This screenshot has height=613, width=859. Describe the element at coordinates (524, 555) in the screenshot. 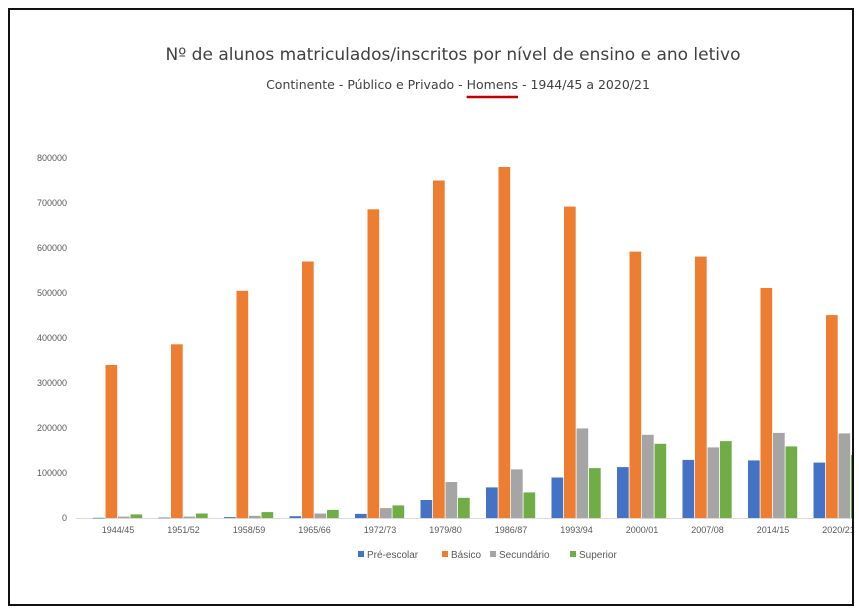

I see `legend-label: Secundário` at that location.